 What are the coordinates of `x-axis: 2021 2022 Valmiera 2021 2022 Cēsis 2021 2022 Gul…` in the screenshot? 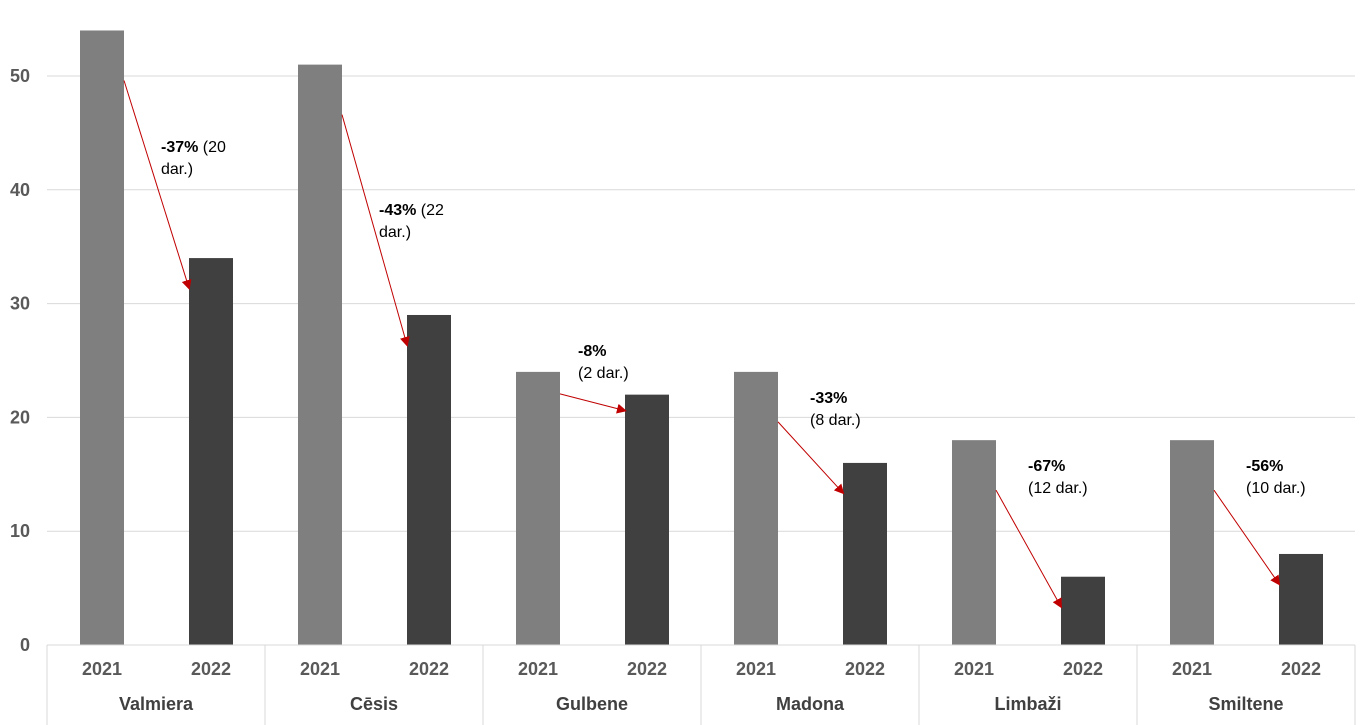 It's located at (701, 684).